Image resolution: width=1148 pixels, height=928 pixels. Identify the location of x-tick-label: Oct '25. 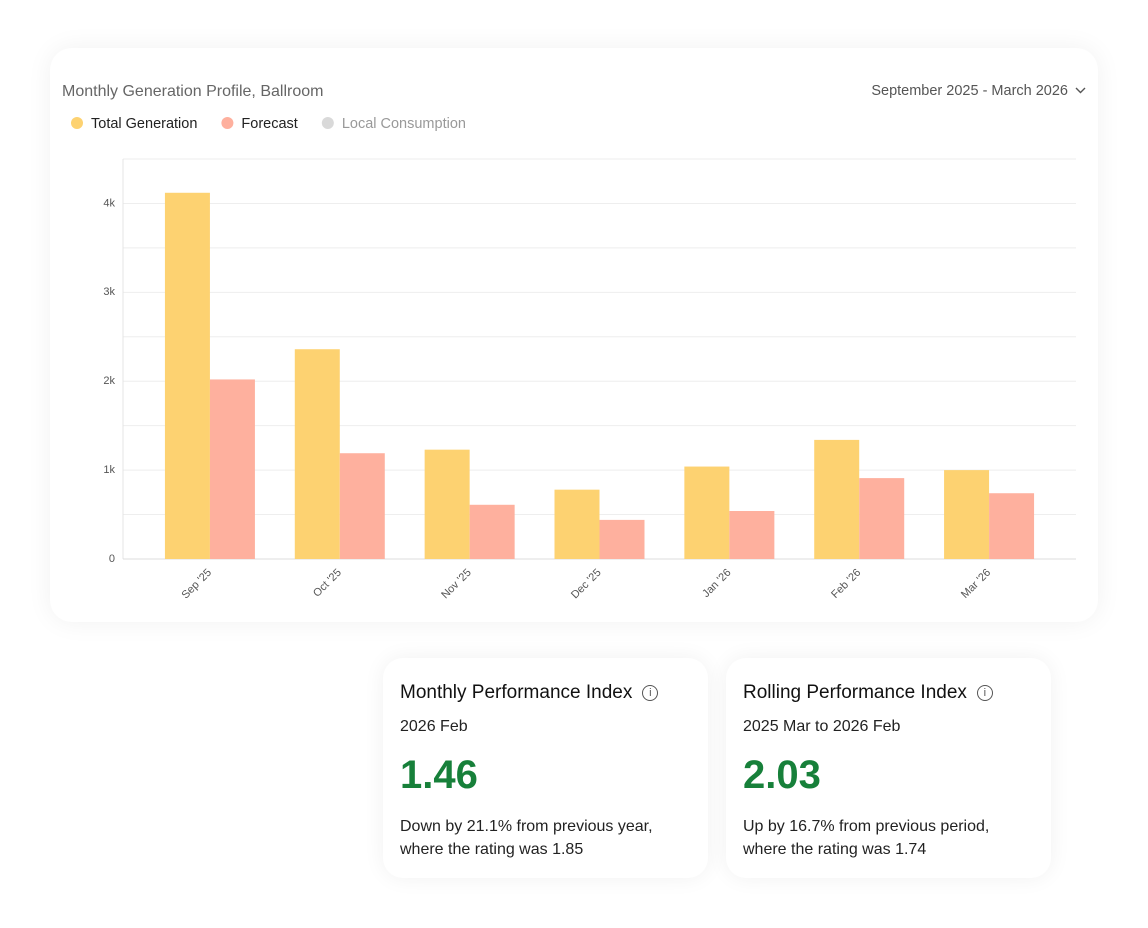
(327, 583).